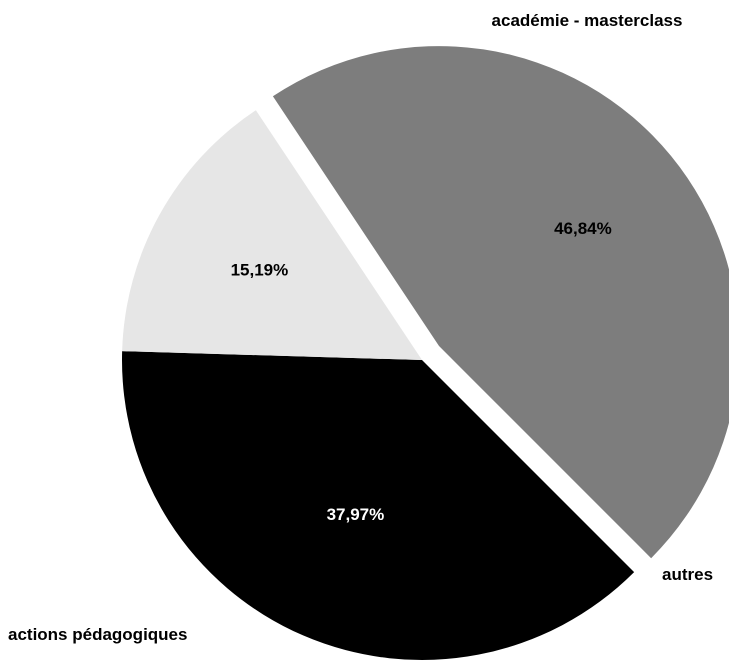 Image resolution: width=729 pixels, height=667 pixels. What do you see at coordinates (356, 514) in the screenshot?
I see `slice-value-label: 37,97%` at bounding box center [356, 514].